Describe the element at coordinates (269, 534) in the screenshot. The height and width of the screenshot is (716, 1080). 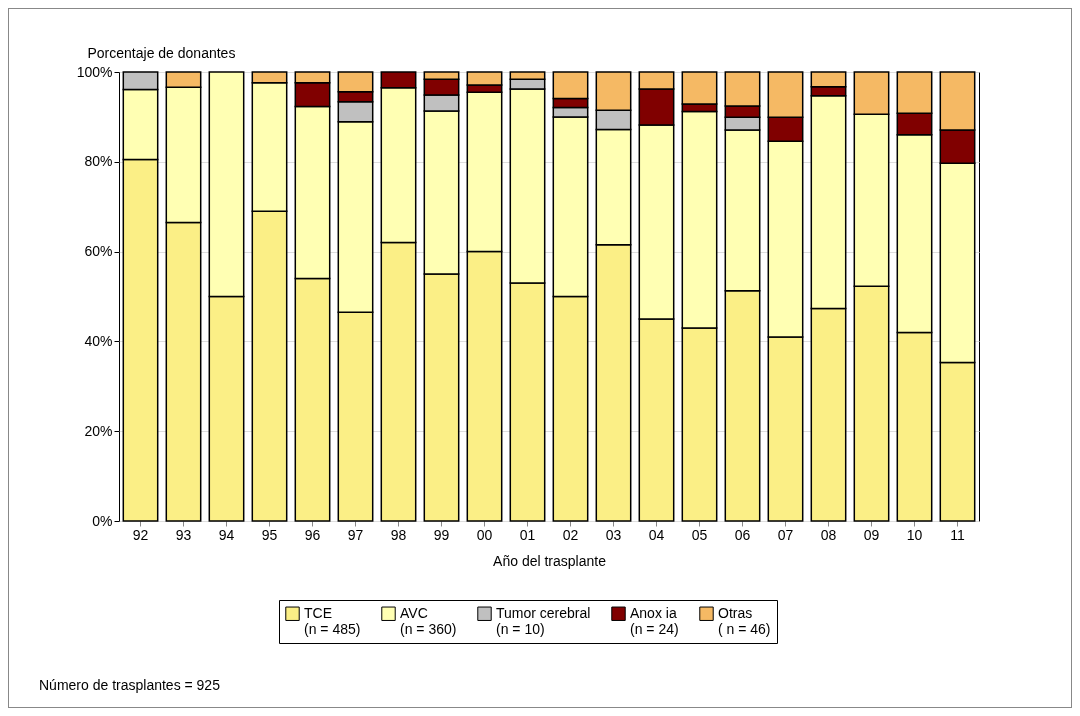
I see `x-tick-label: 95` at that location.